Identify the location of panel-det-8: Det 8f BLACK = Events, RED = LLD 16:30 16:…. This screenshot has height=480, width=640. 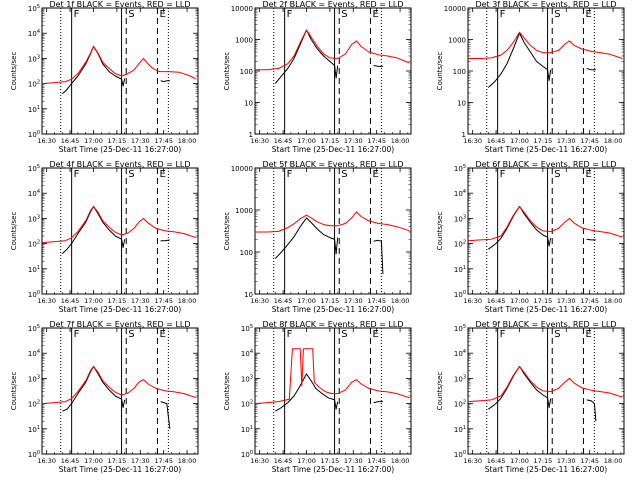
(317, 397).